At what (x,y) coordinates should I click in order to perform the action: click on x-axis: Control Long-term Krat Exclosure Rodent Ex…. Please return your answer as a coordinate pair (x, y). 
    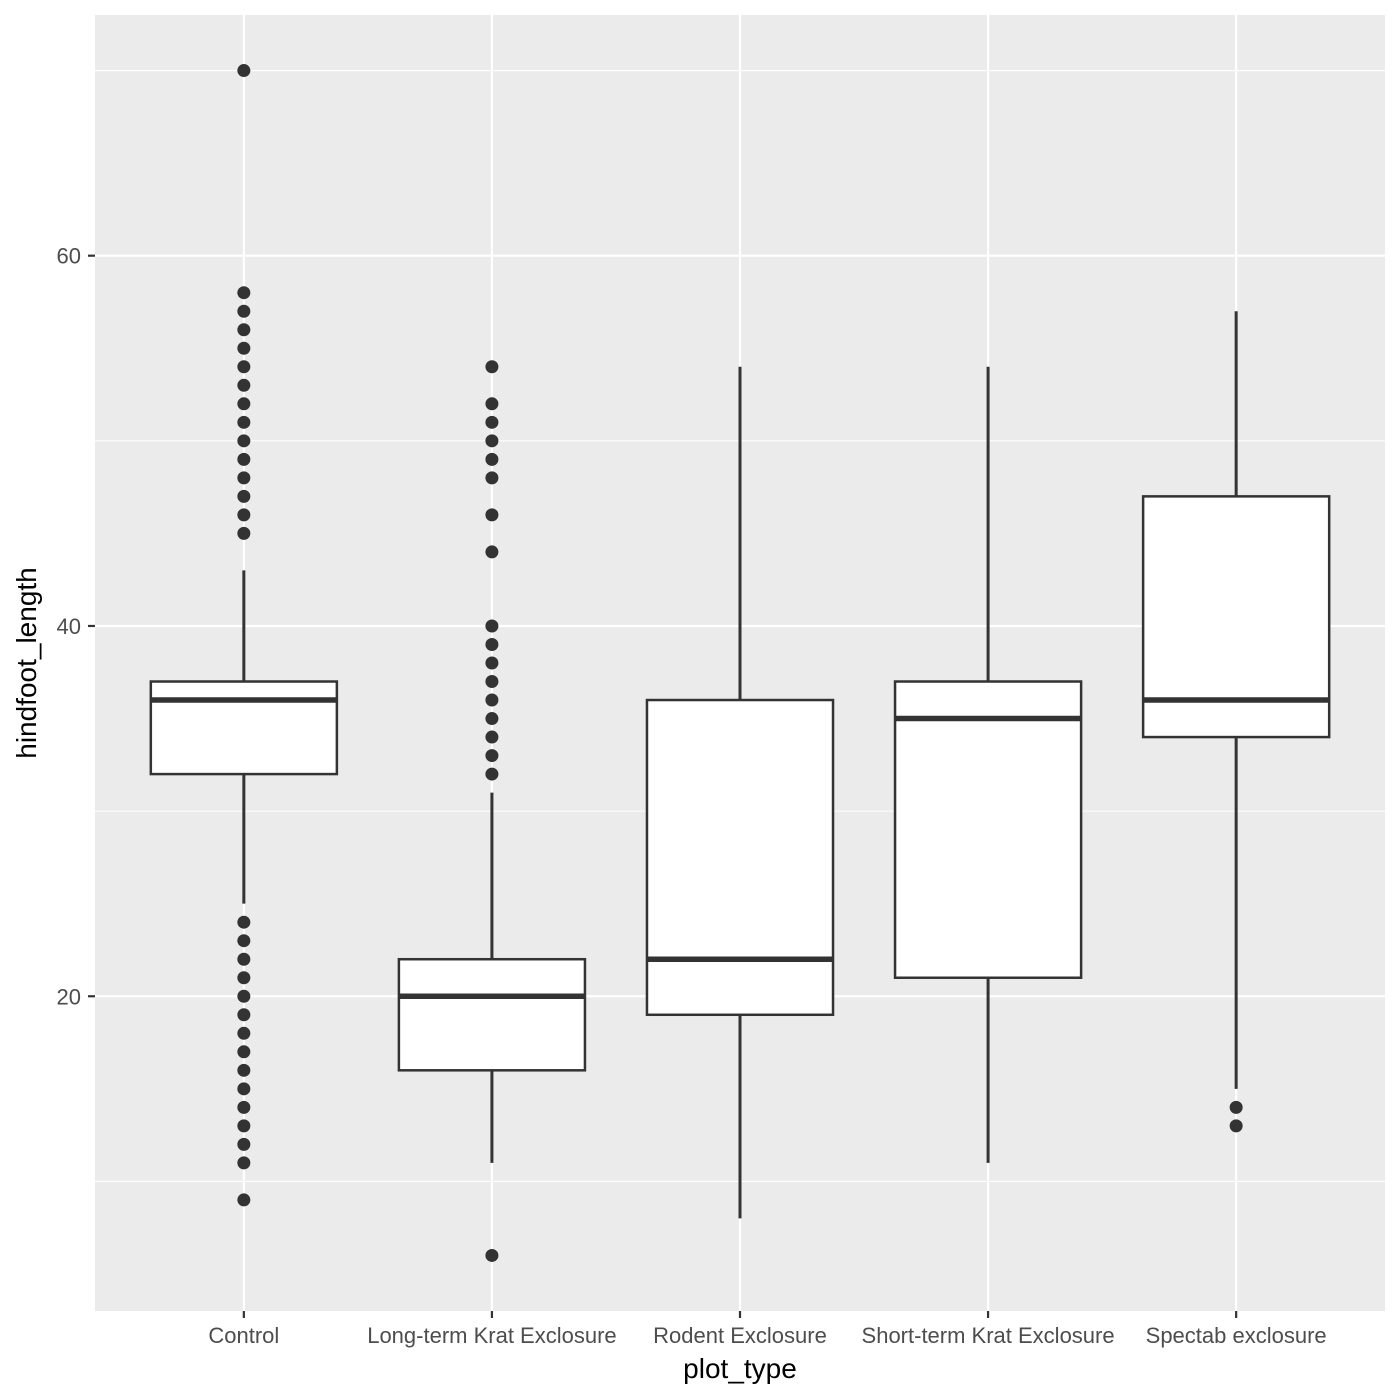
    Looking at the image, I should click on (767, 1329).